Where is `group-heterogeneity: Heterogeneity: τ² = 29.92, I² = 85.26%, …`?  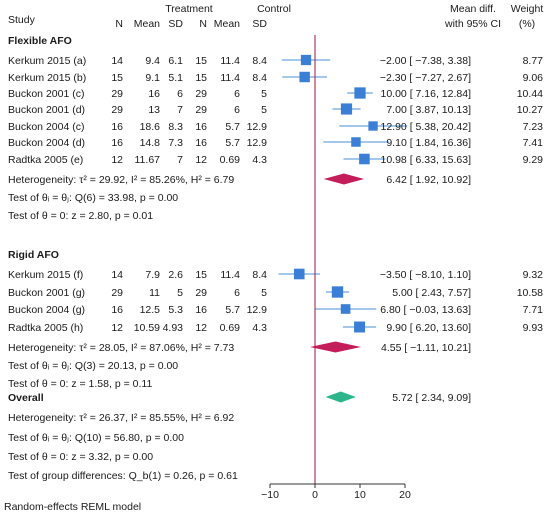 group-heterogeneity: Heterogeneity: τ² = 29.92, I² = 85.26%, … is located at coordinates (121, 180).